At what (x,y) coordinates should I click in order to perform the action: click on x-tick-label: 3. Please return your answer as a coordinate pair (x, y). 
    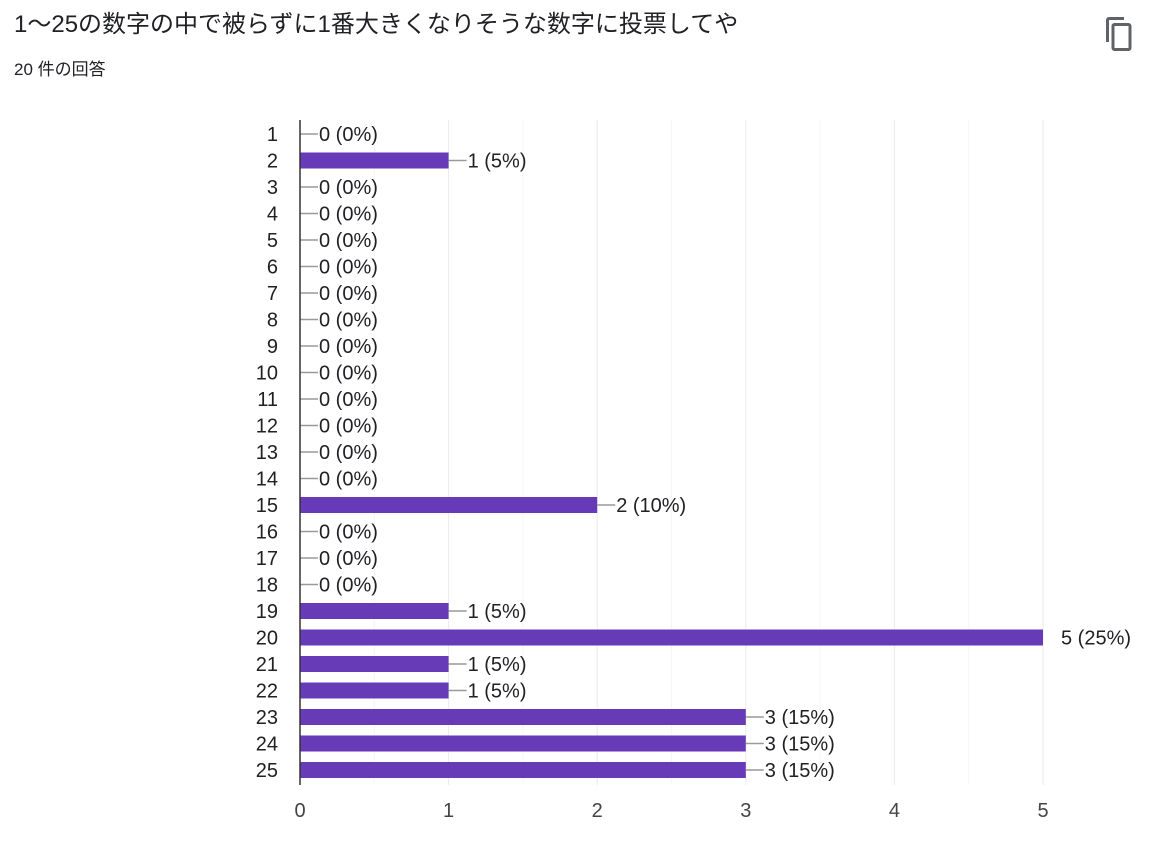
    Looking at the image, I should click on (745, 811).